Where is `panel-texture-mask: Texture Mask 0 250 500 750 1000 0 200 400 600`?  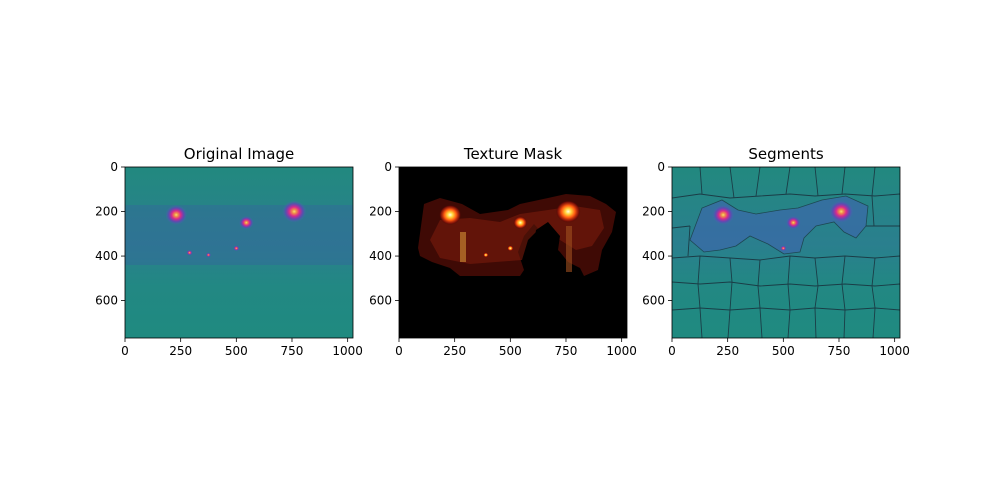
panel-texture-mask: Texture Mask 0 250 500 750 1000 0 200 400 600 is located at coordinates (503, 251).